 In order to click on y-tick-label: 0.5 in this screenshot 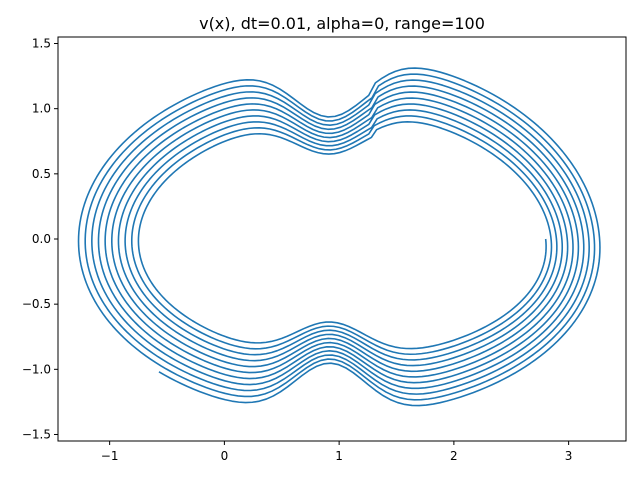, I will do `click(41, 174)`.